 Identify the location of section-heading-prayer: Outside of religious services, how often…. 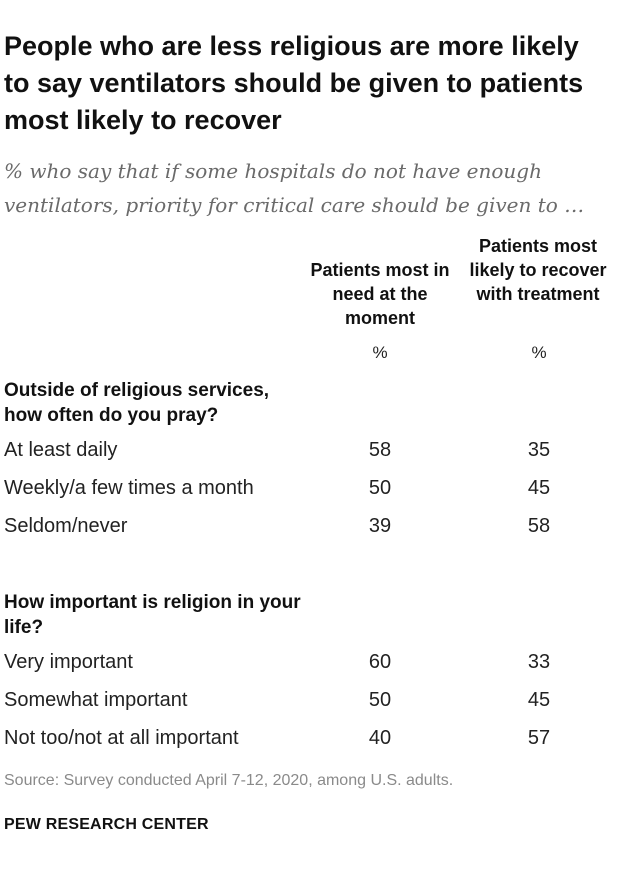
(137, 403).